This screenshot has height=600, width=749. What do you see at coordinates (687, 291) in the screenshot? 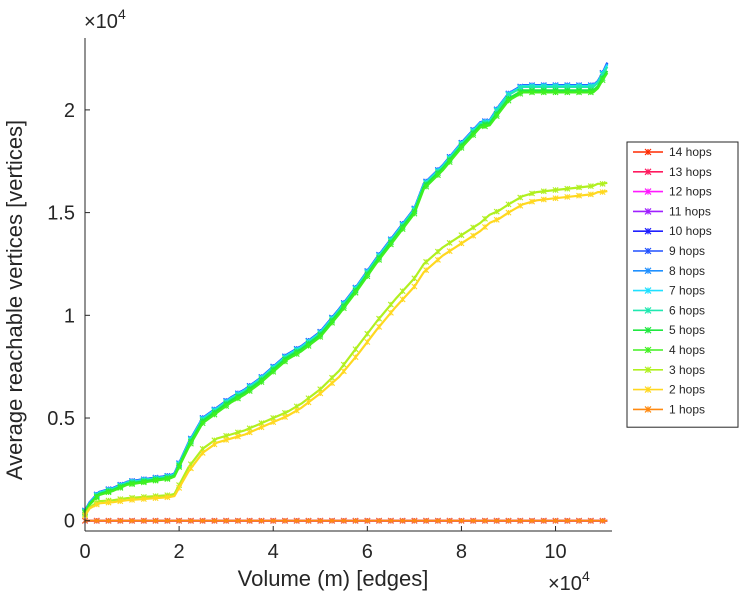
I see `legend-label: 7 hops` at bounding box center [687, 291].